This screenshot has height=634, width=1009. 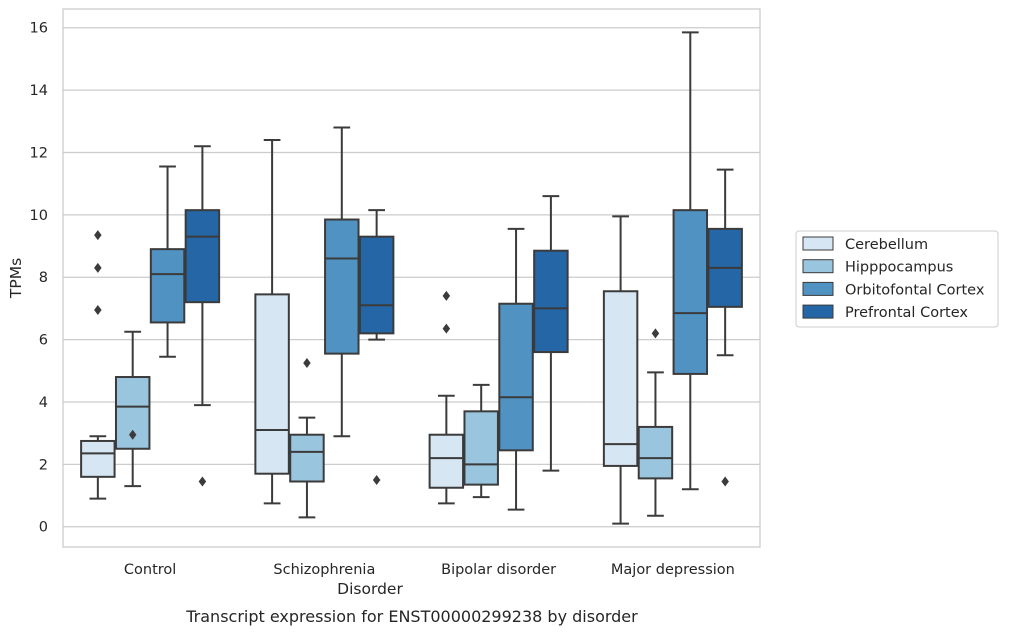 I want to click on y-axis-label: TPMs, so click(x=16, y=278).